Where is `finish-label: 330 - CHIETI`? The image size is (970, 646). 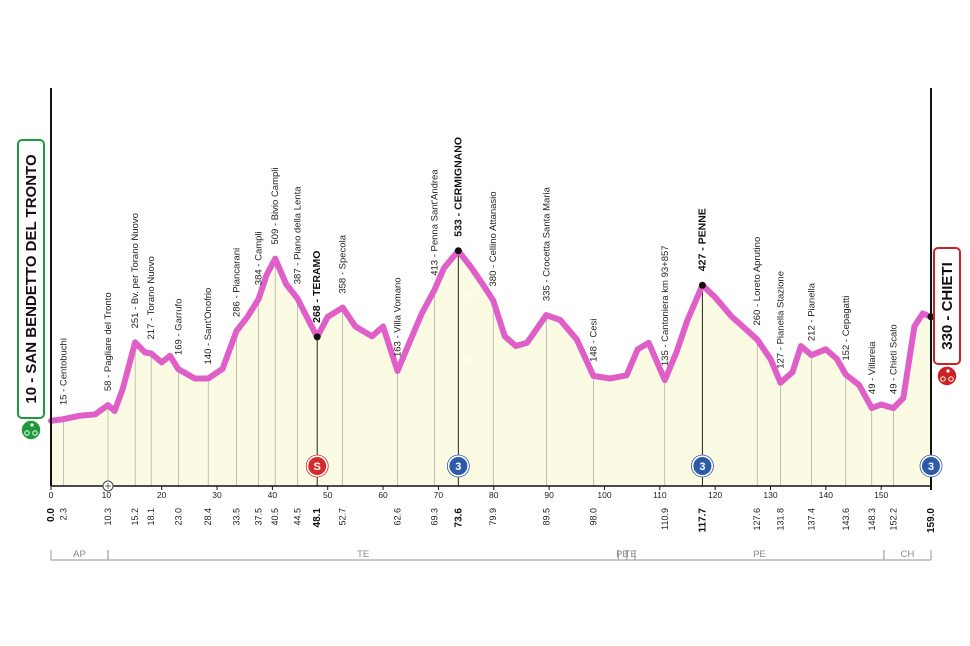 finish-label: 330 - CHIETI is located at coordinates (947, 306).